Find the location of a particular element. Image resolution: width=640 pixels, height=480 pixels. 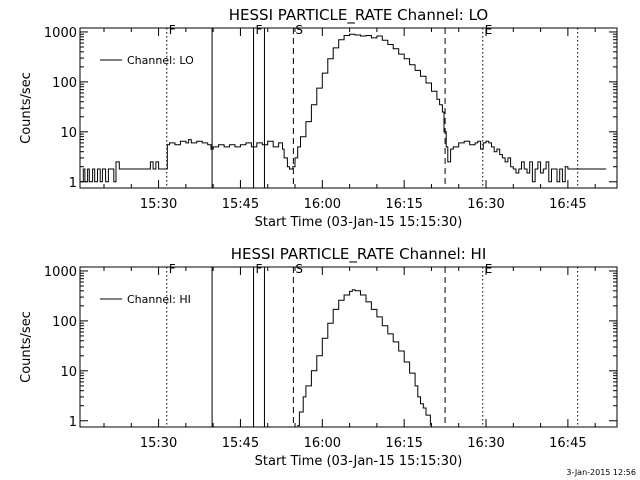

chart-title: HESSI PARTICLE_RATE Channel: HI is located at coordinates (359, 254).